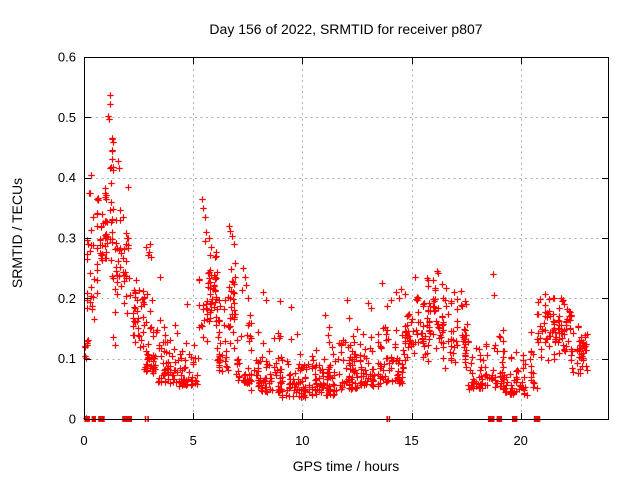 The width and height of the screenshot is (640, 480). Describe the element at coordinates (67, 298) in the screenshot. I see `svg-text: 0.2` at that location.